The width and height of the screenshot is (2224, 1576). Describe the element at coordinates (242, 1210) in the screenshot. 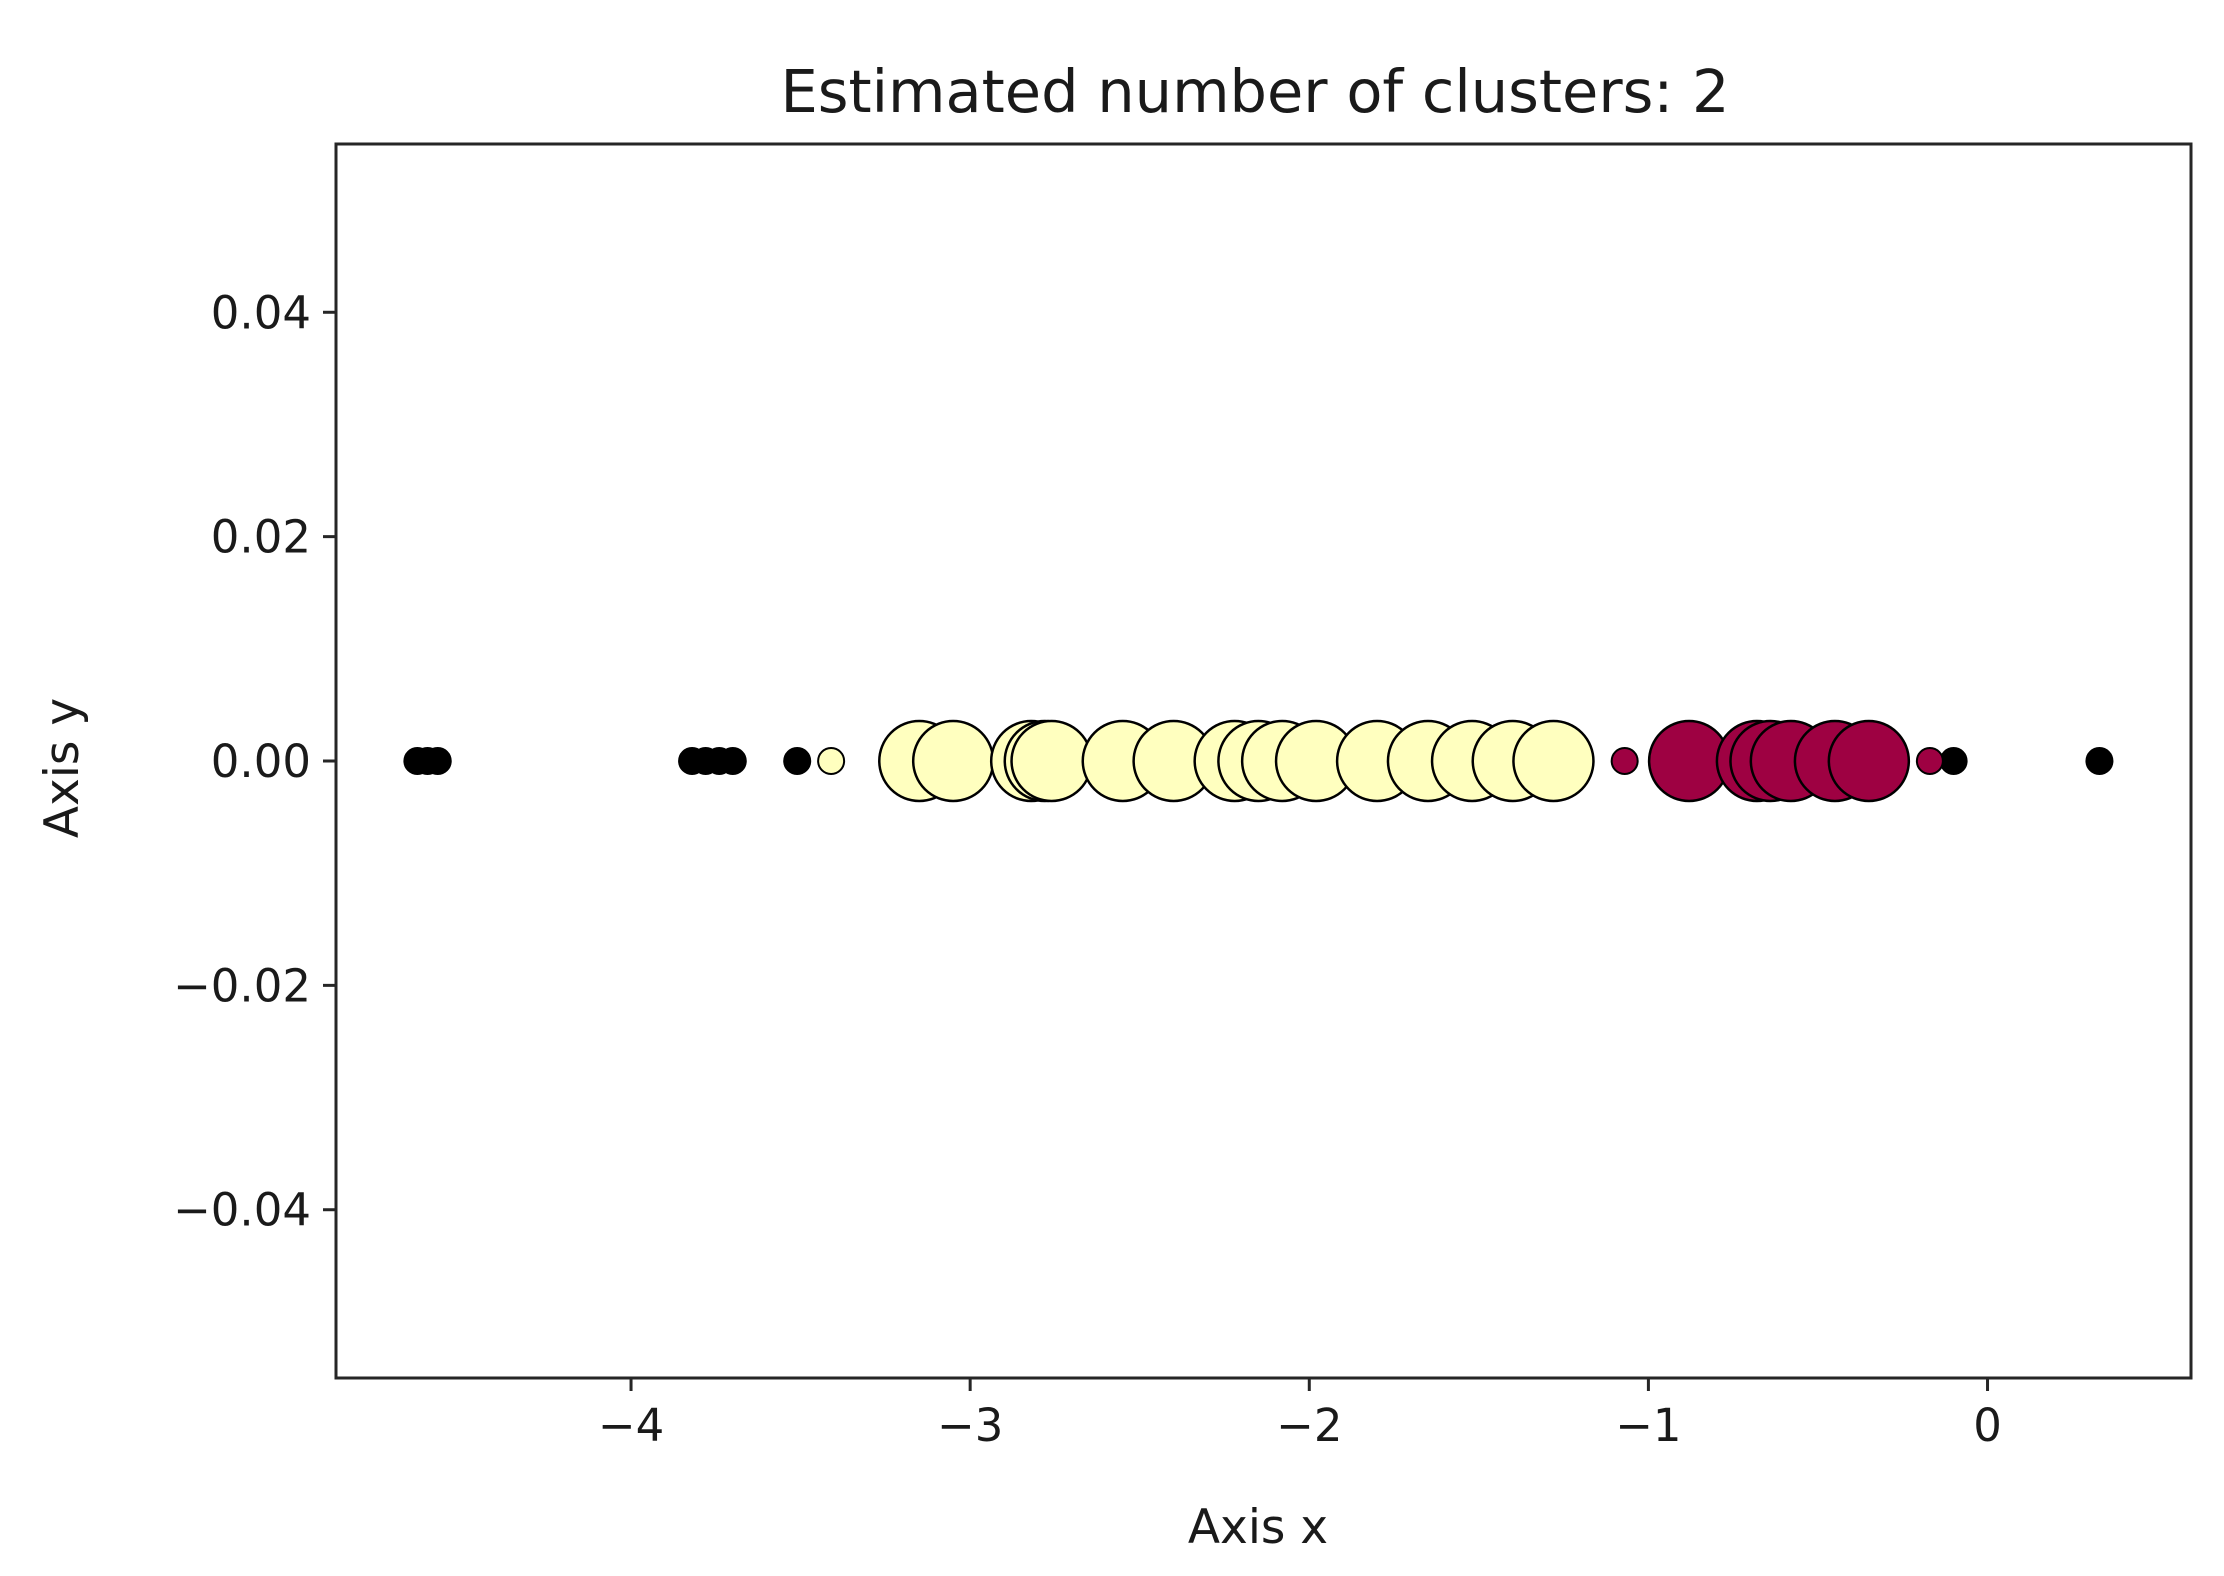

I see `y-tick-label: −0.04` at that location.